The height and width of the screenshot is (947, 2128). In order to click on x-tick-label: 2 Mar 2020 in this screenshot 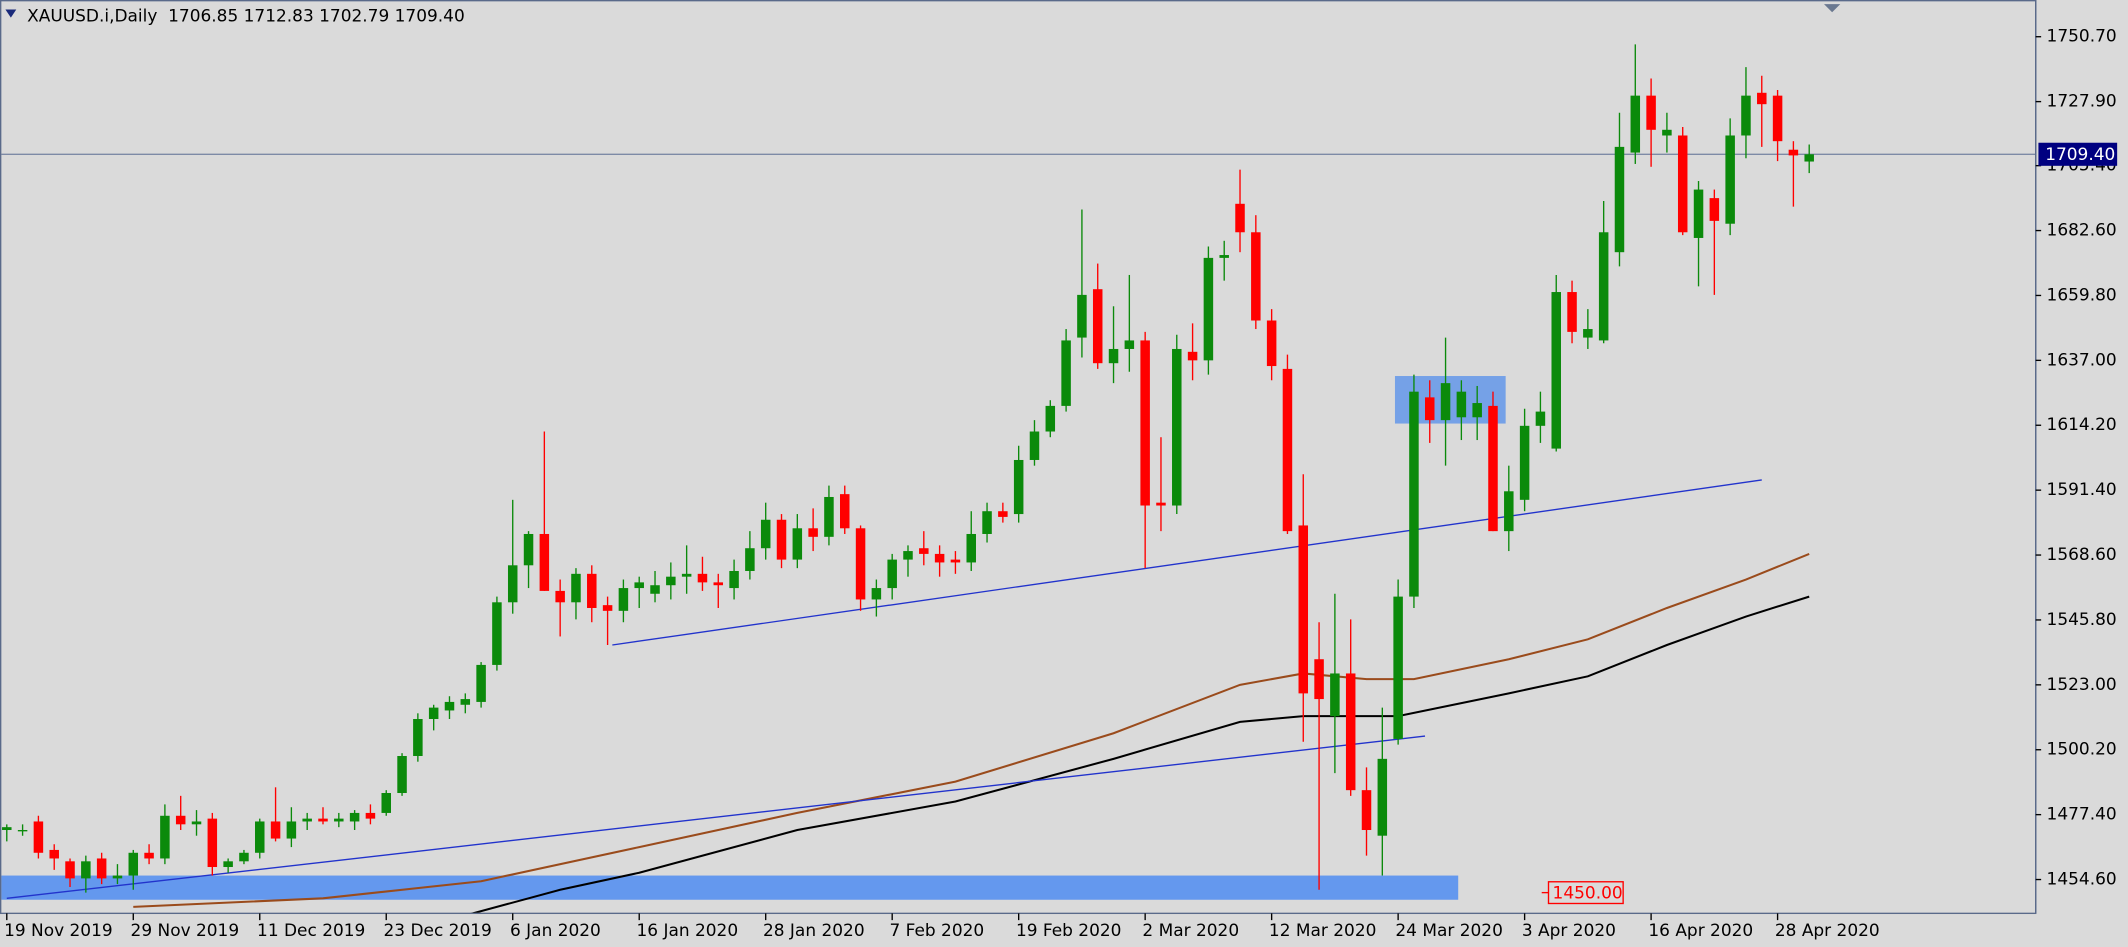, I will do `click(1190, 930)`.